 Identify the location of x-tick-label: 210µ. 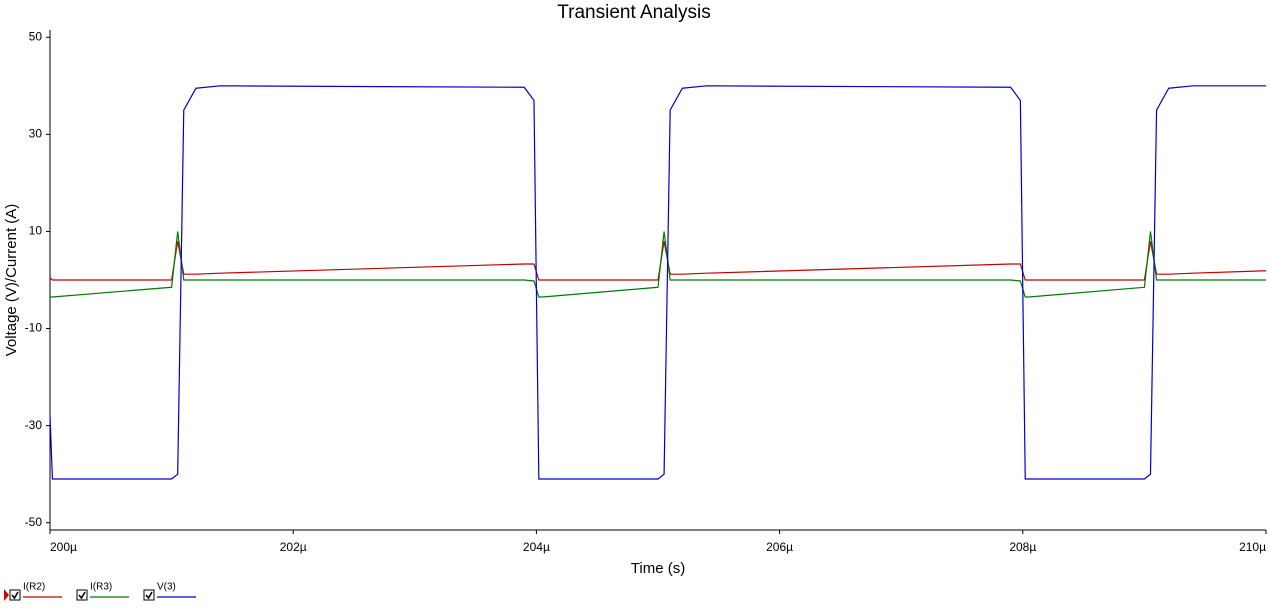
(1252, 547).